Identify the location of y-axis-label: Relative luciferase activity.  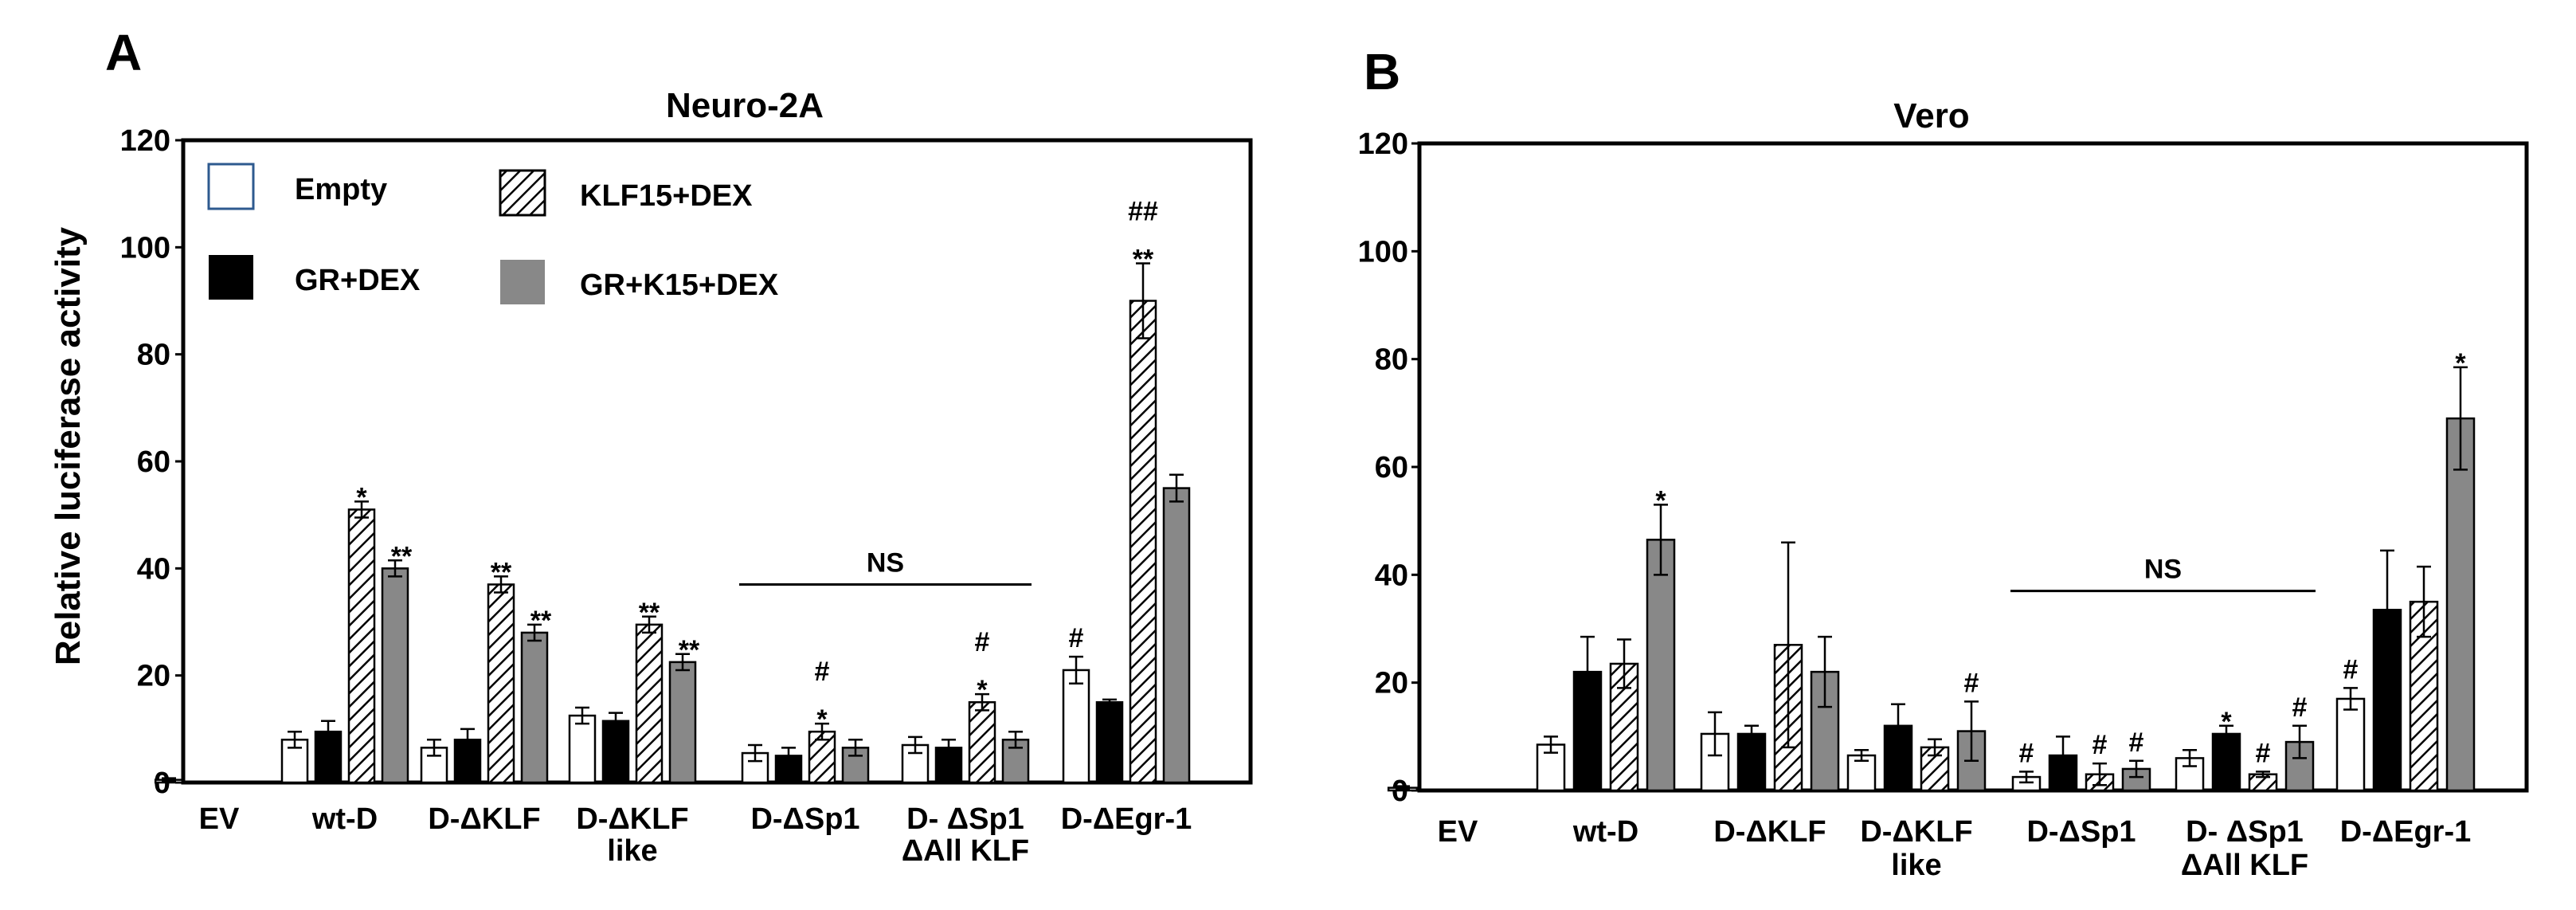
(68, 445).